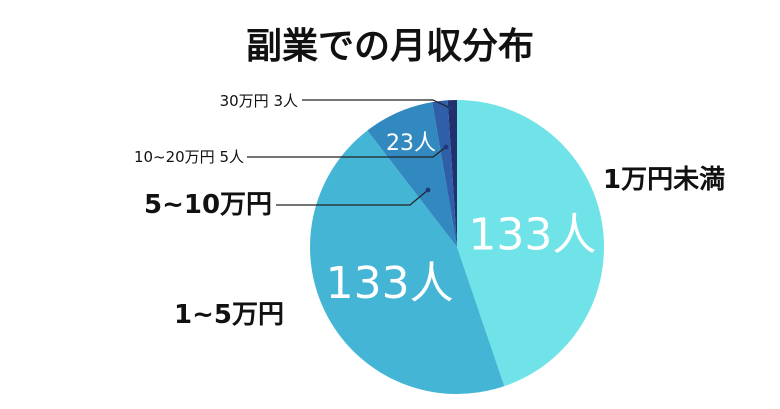 The image size is (780, 409). What do you see at coordinates (450, 108) in the screenshot?
I see `leader-dot-30man` at bounding box center [450, 108].